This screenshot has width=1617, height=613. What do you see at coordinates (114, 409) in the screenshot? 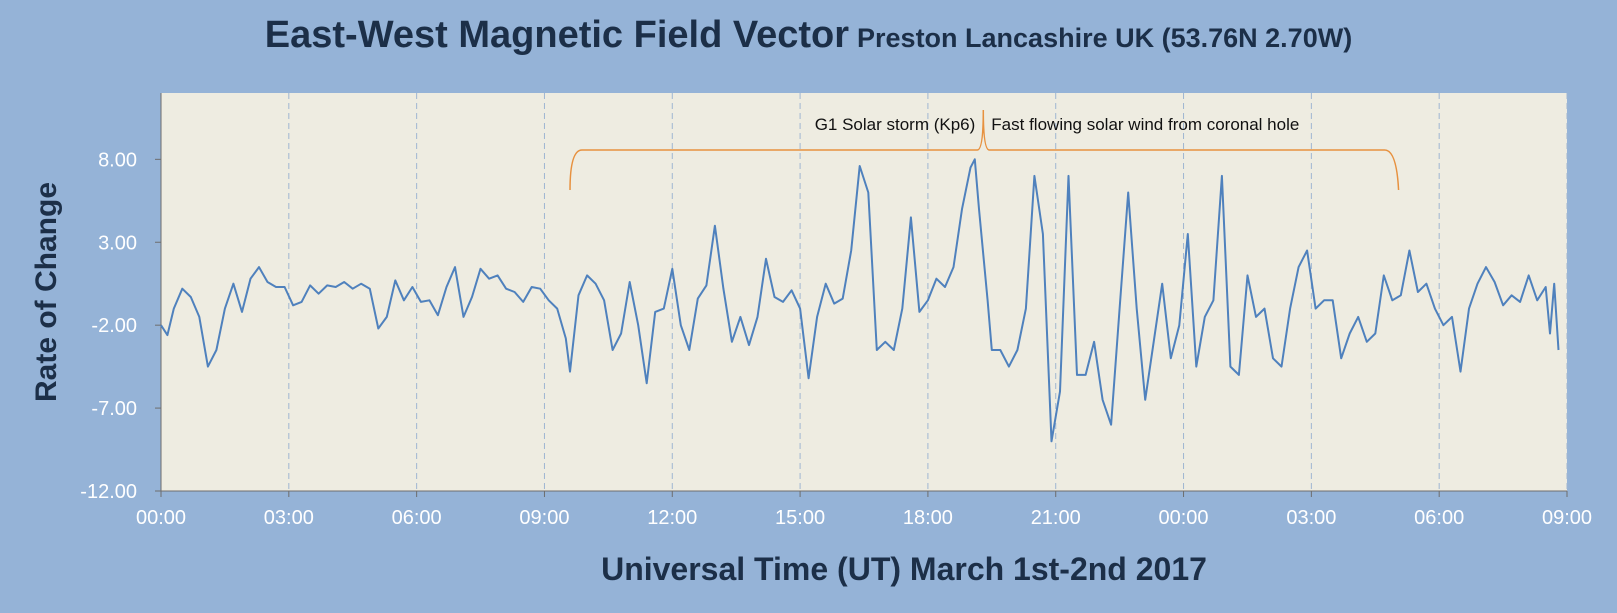
I see `y-tick-label-3: -7.00` at bounding box center [114, 409].